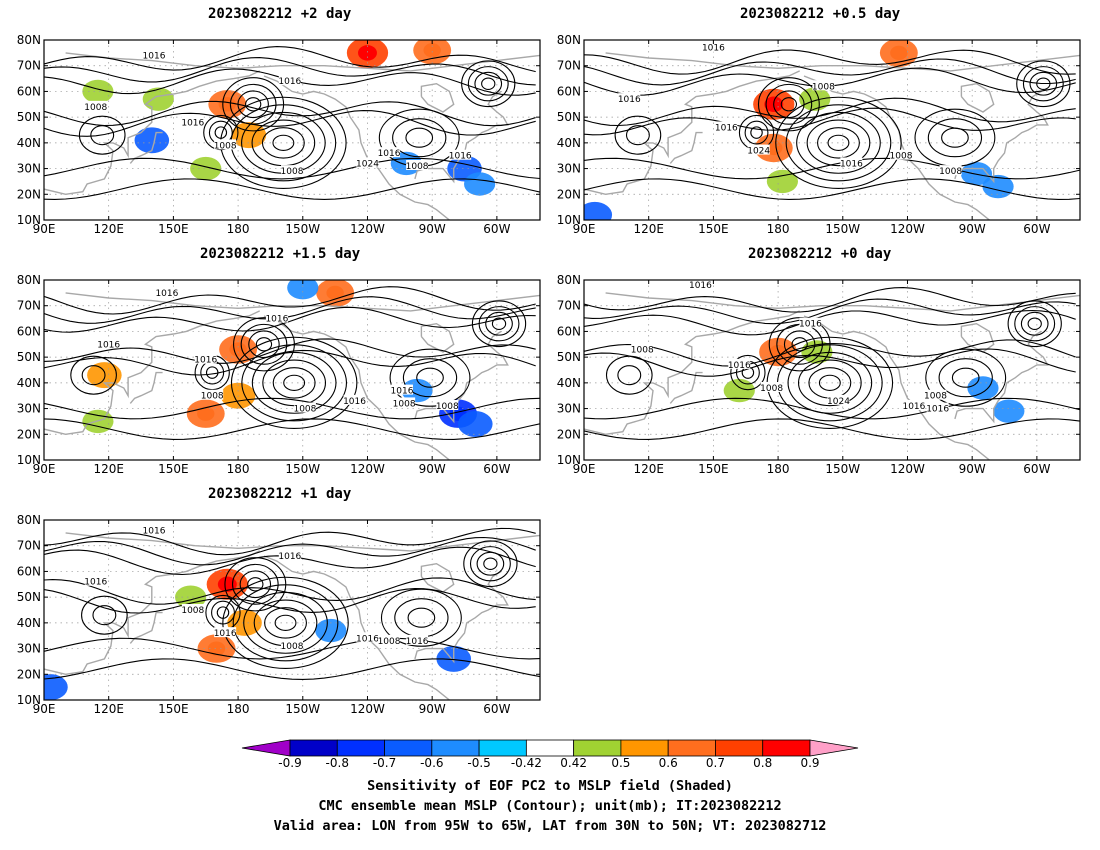 The width and height of the screenshot is (1100, 850). What do you see at coordinates (573, 763) in the screenshot?
I see `colorbar-tick-label: 0.42` at bounding box center [573, 763].